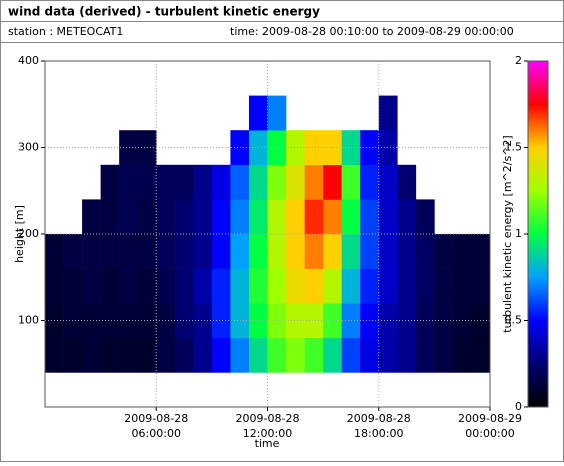  What do you see at coordinates (538, 234) in the screenshot?
I see `colorbar` at bounding box center [538, 234].